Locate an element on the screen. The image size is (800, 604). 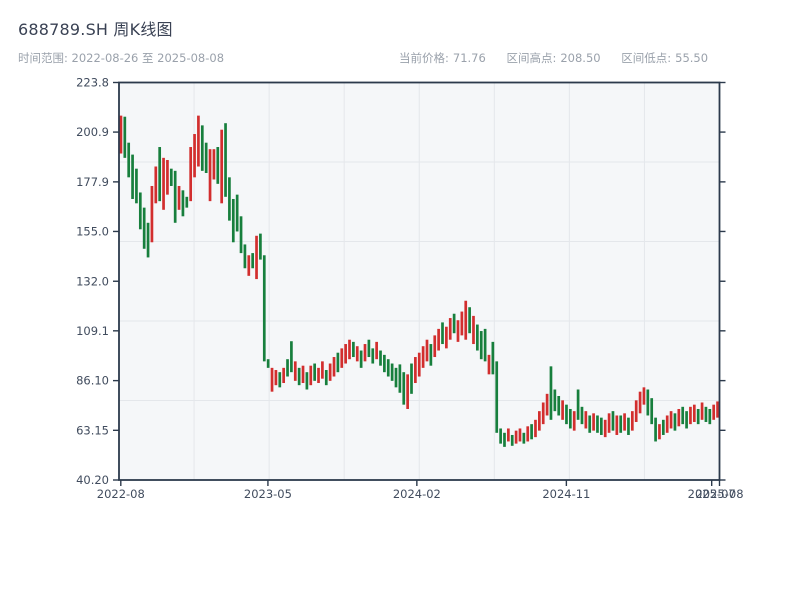
y-tick-label: 86.10 is located at coordinates (92, 381).